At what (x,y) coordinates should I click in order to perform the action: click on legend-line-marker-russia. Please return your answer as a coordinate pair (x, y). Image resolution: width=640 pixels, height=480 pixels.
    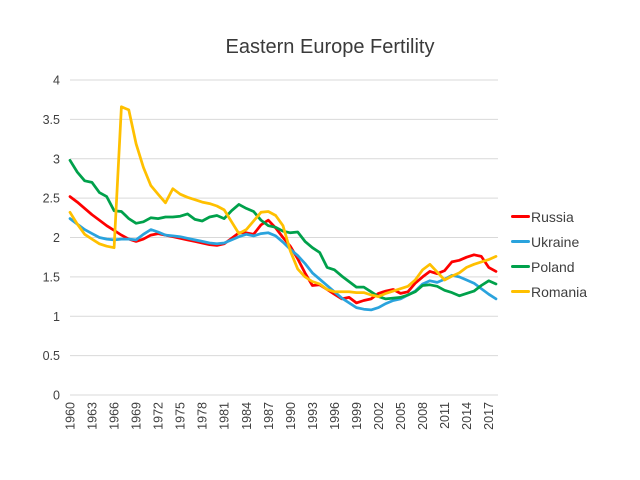
    Looking at the image, I should click on (520, 216).